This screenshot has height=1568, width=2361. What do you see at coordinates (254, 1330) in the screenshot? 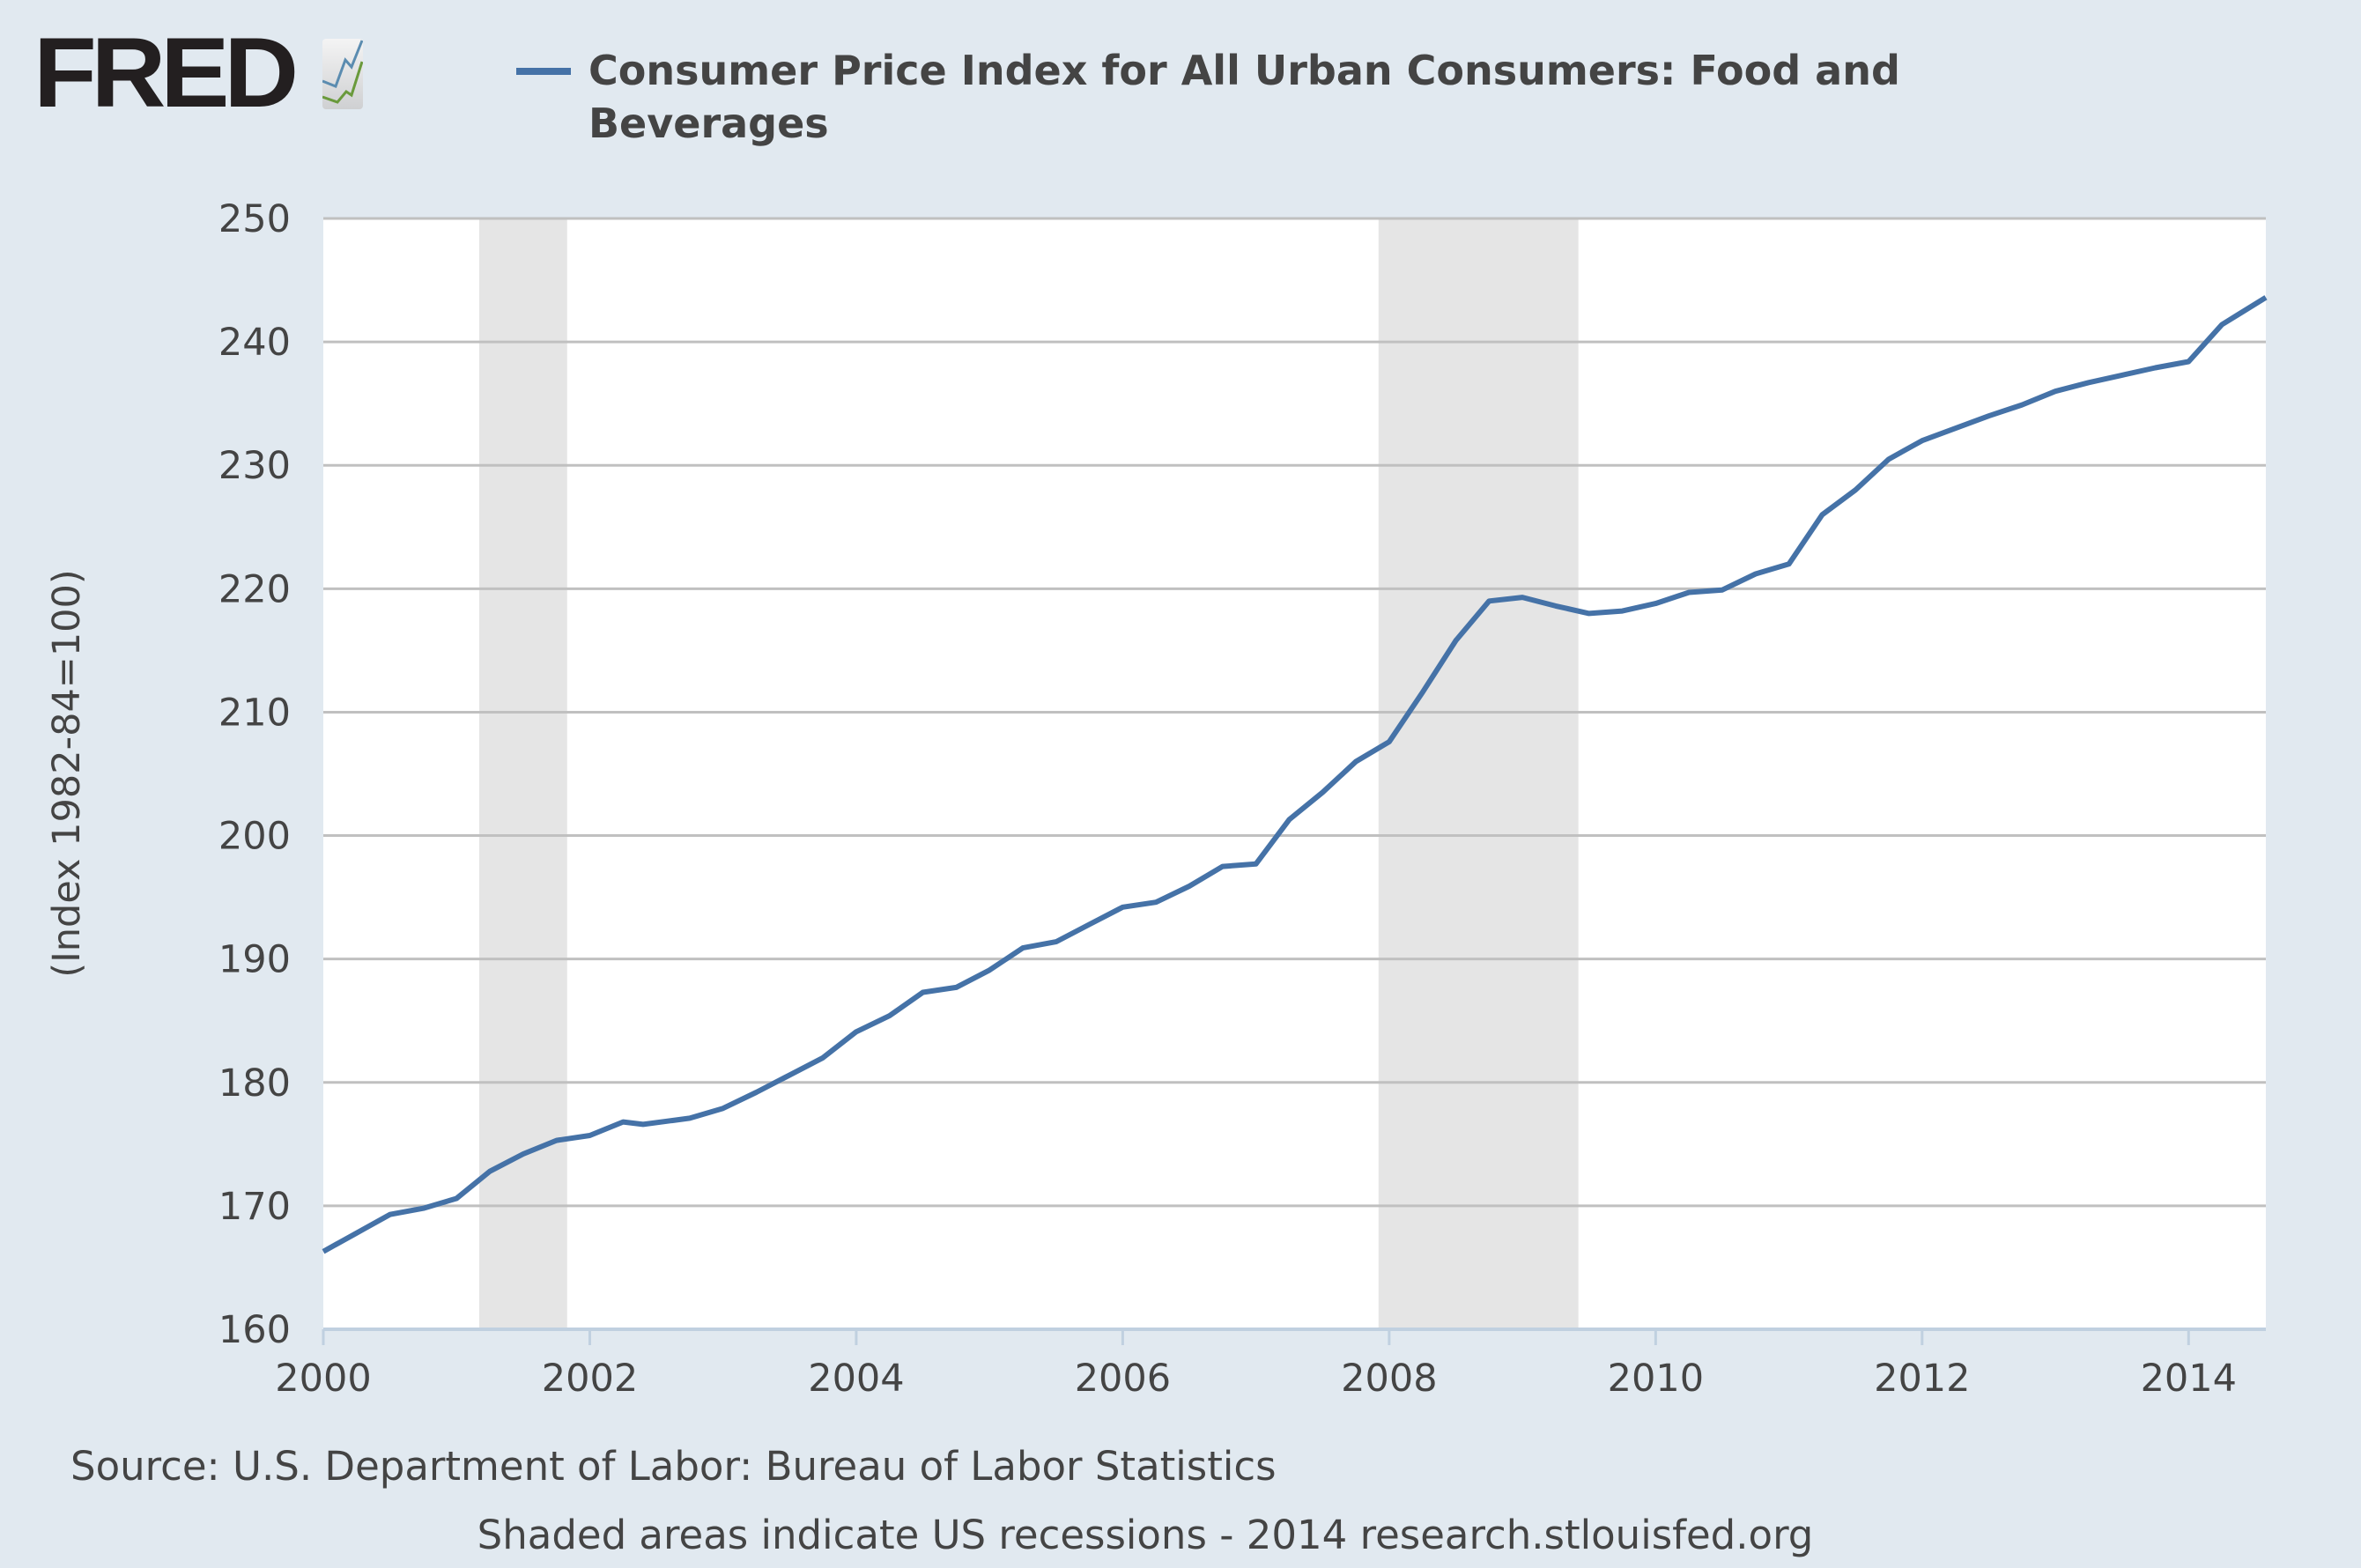
I see `y-tick-label: 160` at bounding box center [254, 1330].